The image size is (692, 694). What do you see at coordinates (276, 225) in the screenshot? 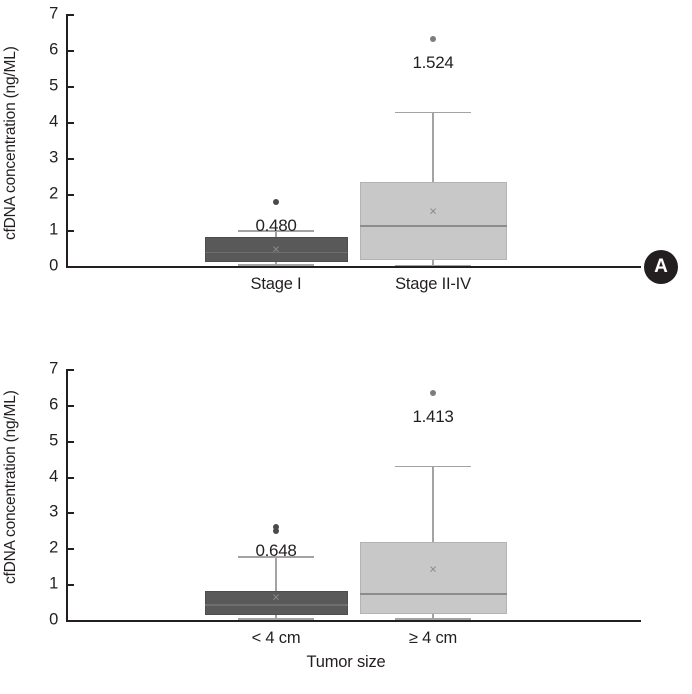
I see `mean-value-label: 0.480` at bounding box center [276, 225].